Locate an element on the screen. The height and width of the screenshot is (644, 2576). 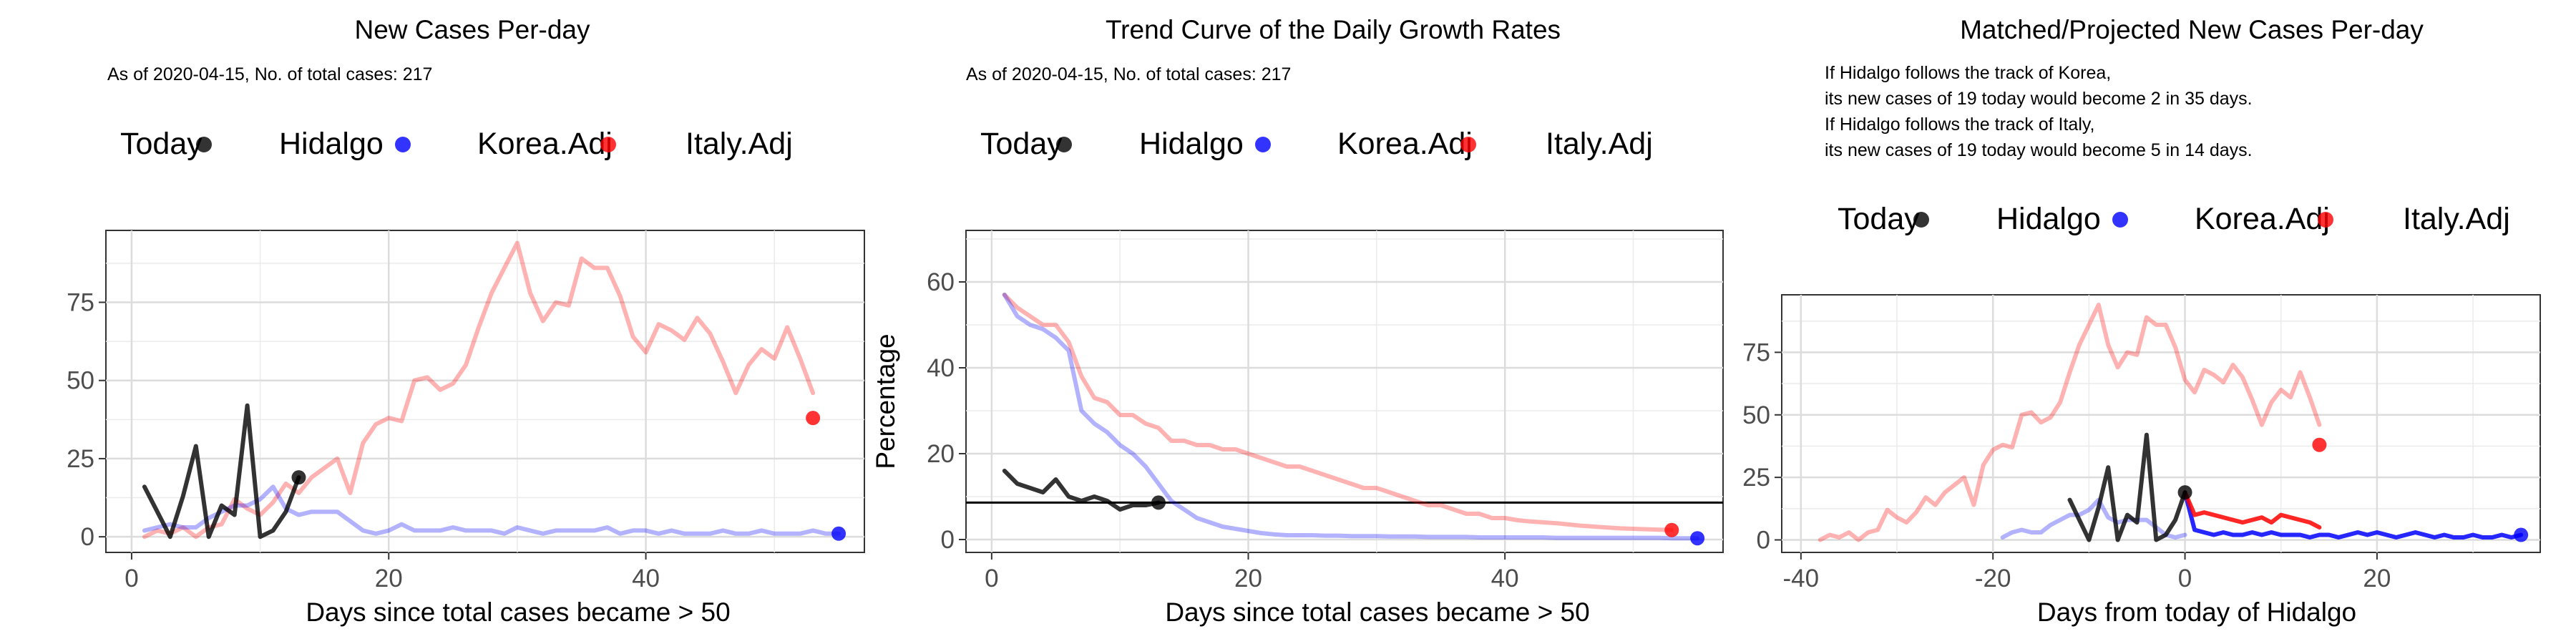
chart-subtitle-line: If Hidalgo follows the track of Italy, is located at coordinates (1959, 124).